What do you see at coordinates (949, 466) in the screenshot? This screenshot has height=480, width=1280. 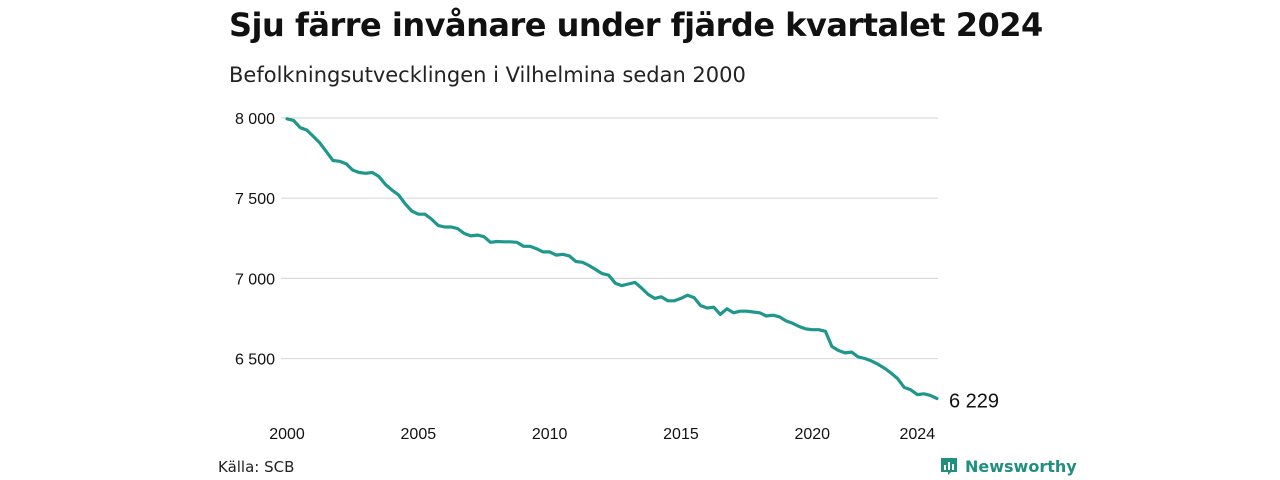 I see `newsworthy-logo-icon` at bounding box center [949, 466].